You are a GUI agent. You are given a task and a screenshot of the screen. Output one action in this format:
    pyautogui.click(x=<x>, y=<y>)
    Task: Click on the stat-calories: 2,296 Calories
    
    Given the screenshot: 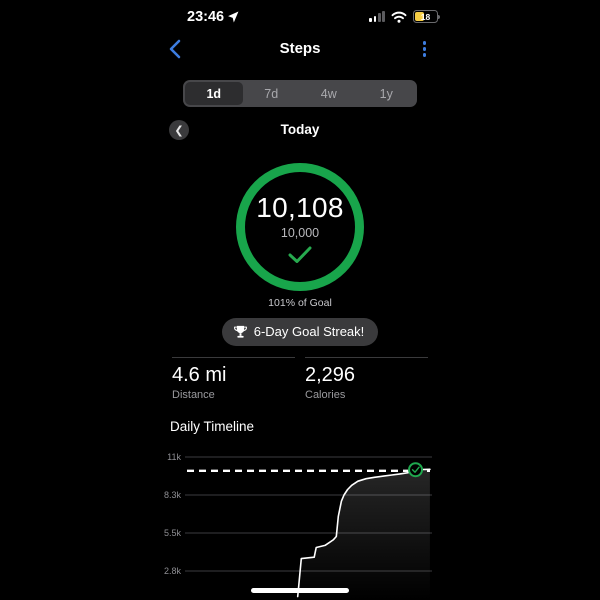 What is the action you would take?
    pyautogui.click(x=366, y=379)
    